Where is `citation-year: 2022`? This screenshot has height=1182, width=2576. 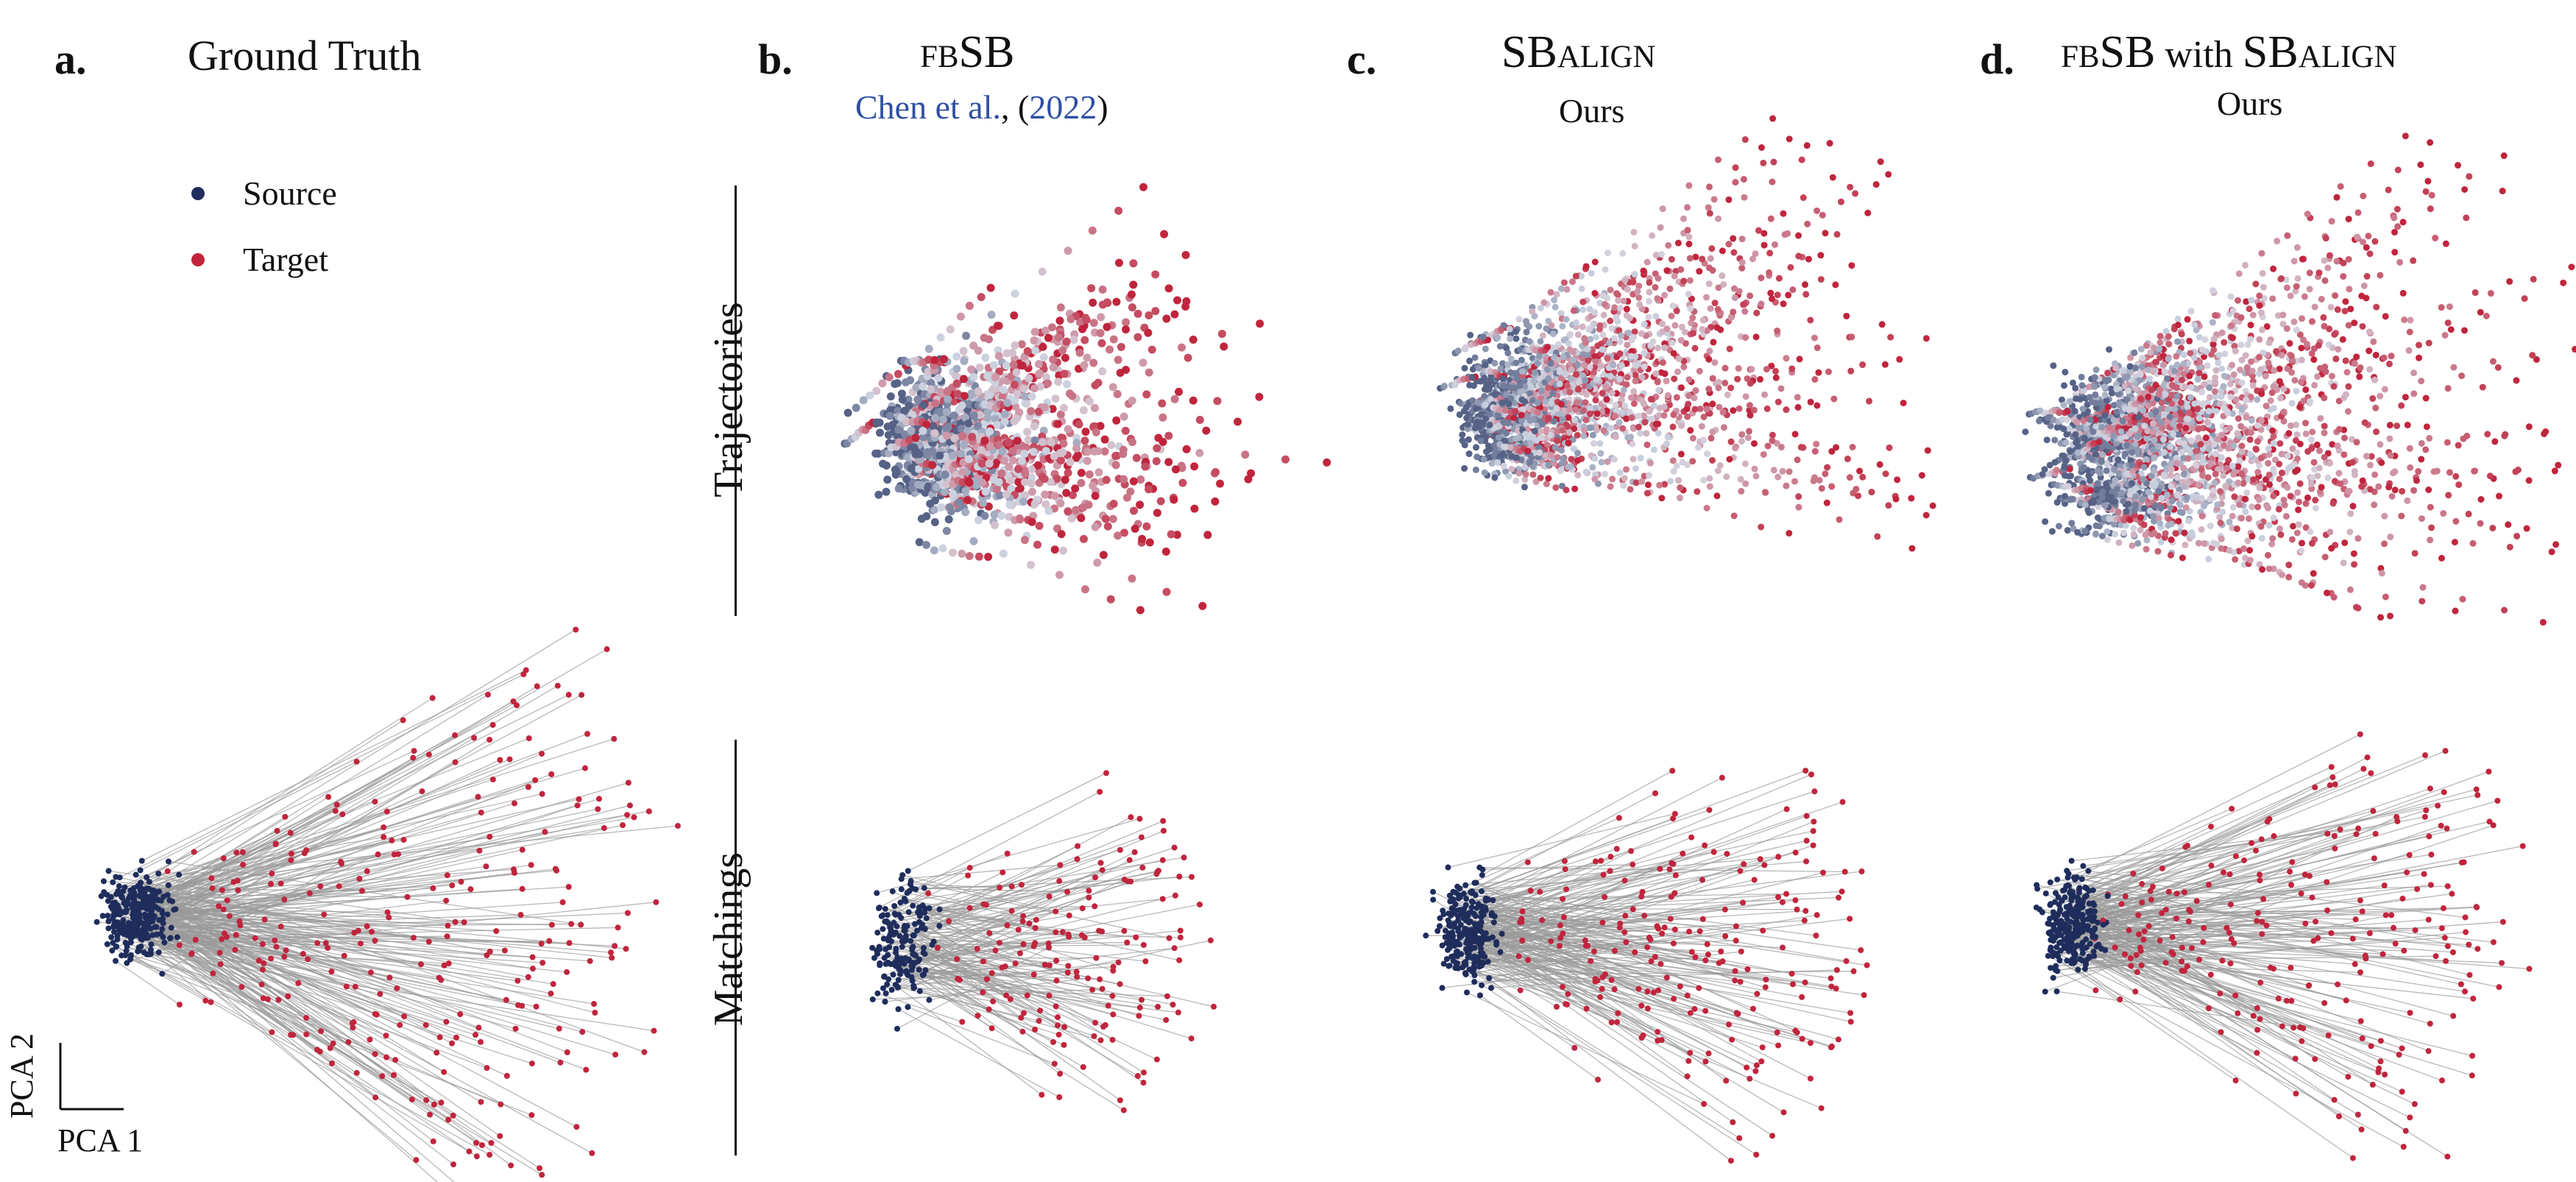 citation-year: 2022 is located at coordinates (1063, 107).